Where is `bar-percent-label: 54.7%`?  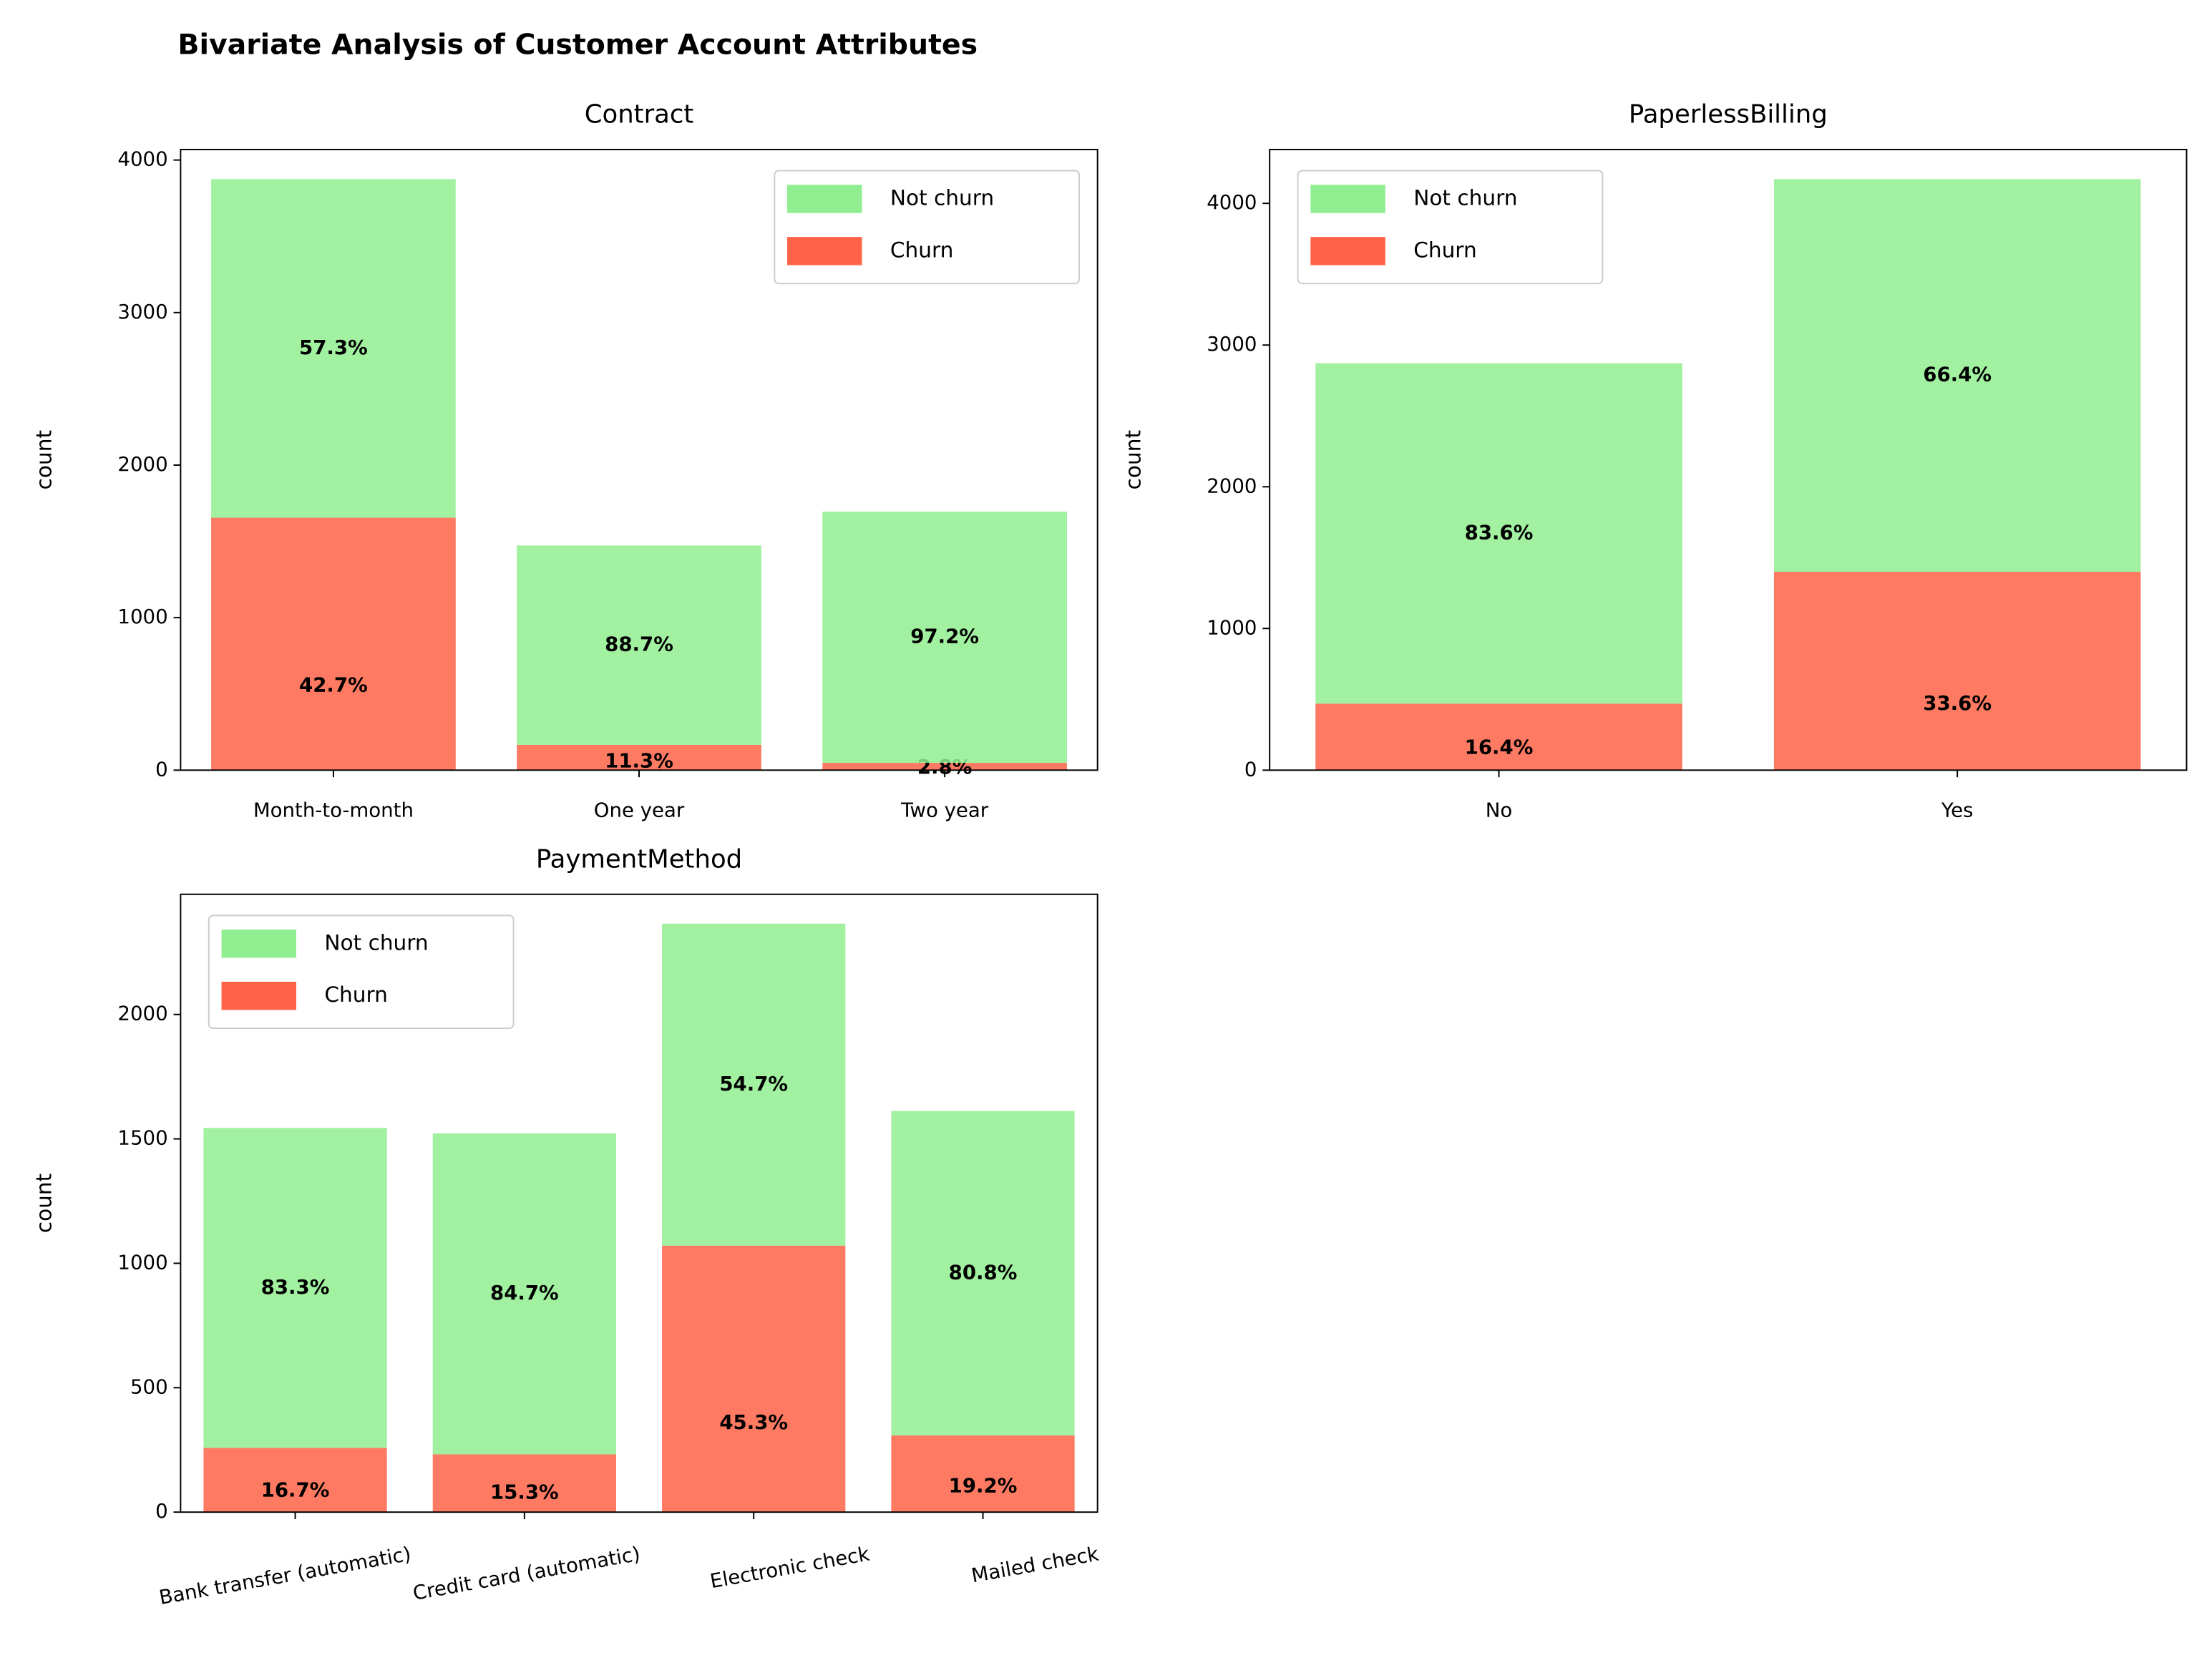 bar-percent-label: 54.7% is located at coordinates (753, 1084).